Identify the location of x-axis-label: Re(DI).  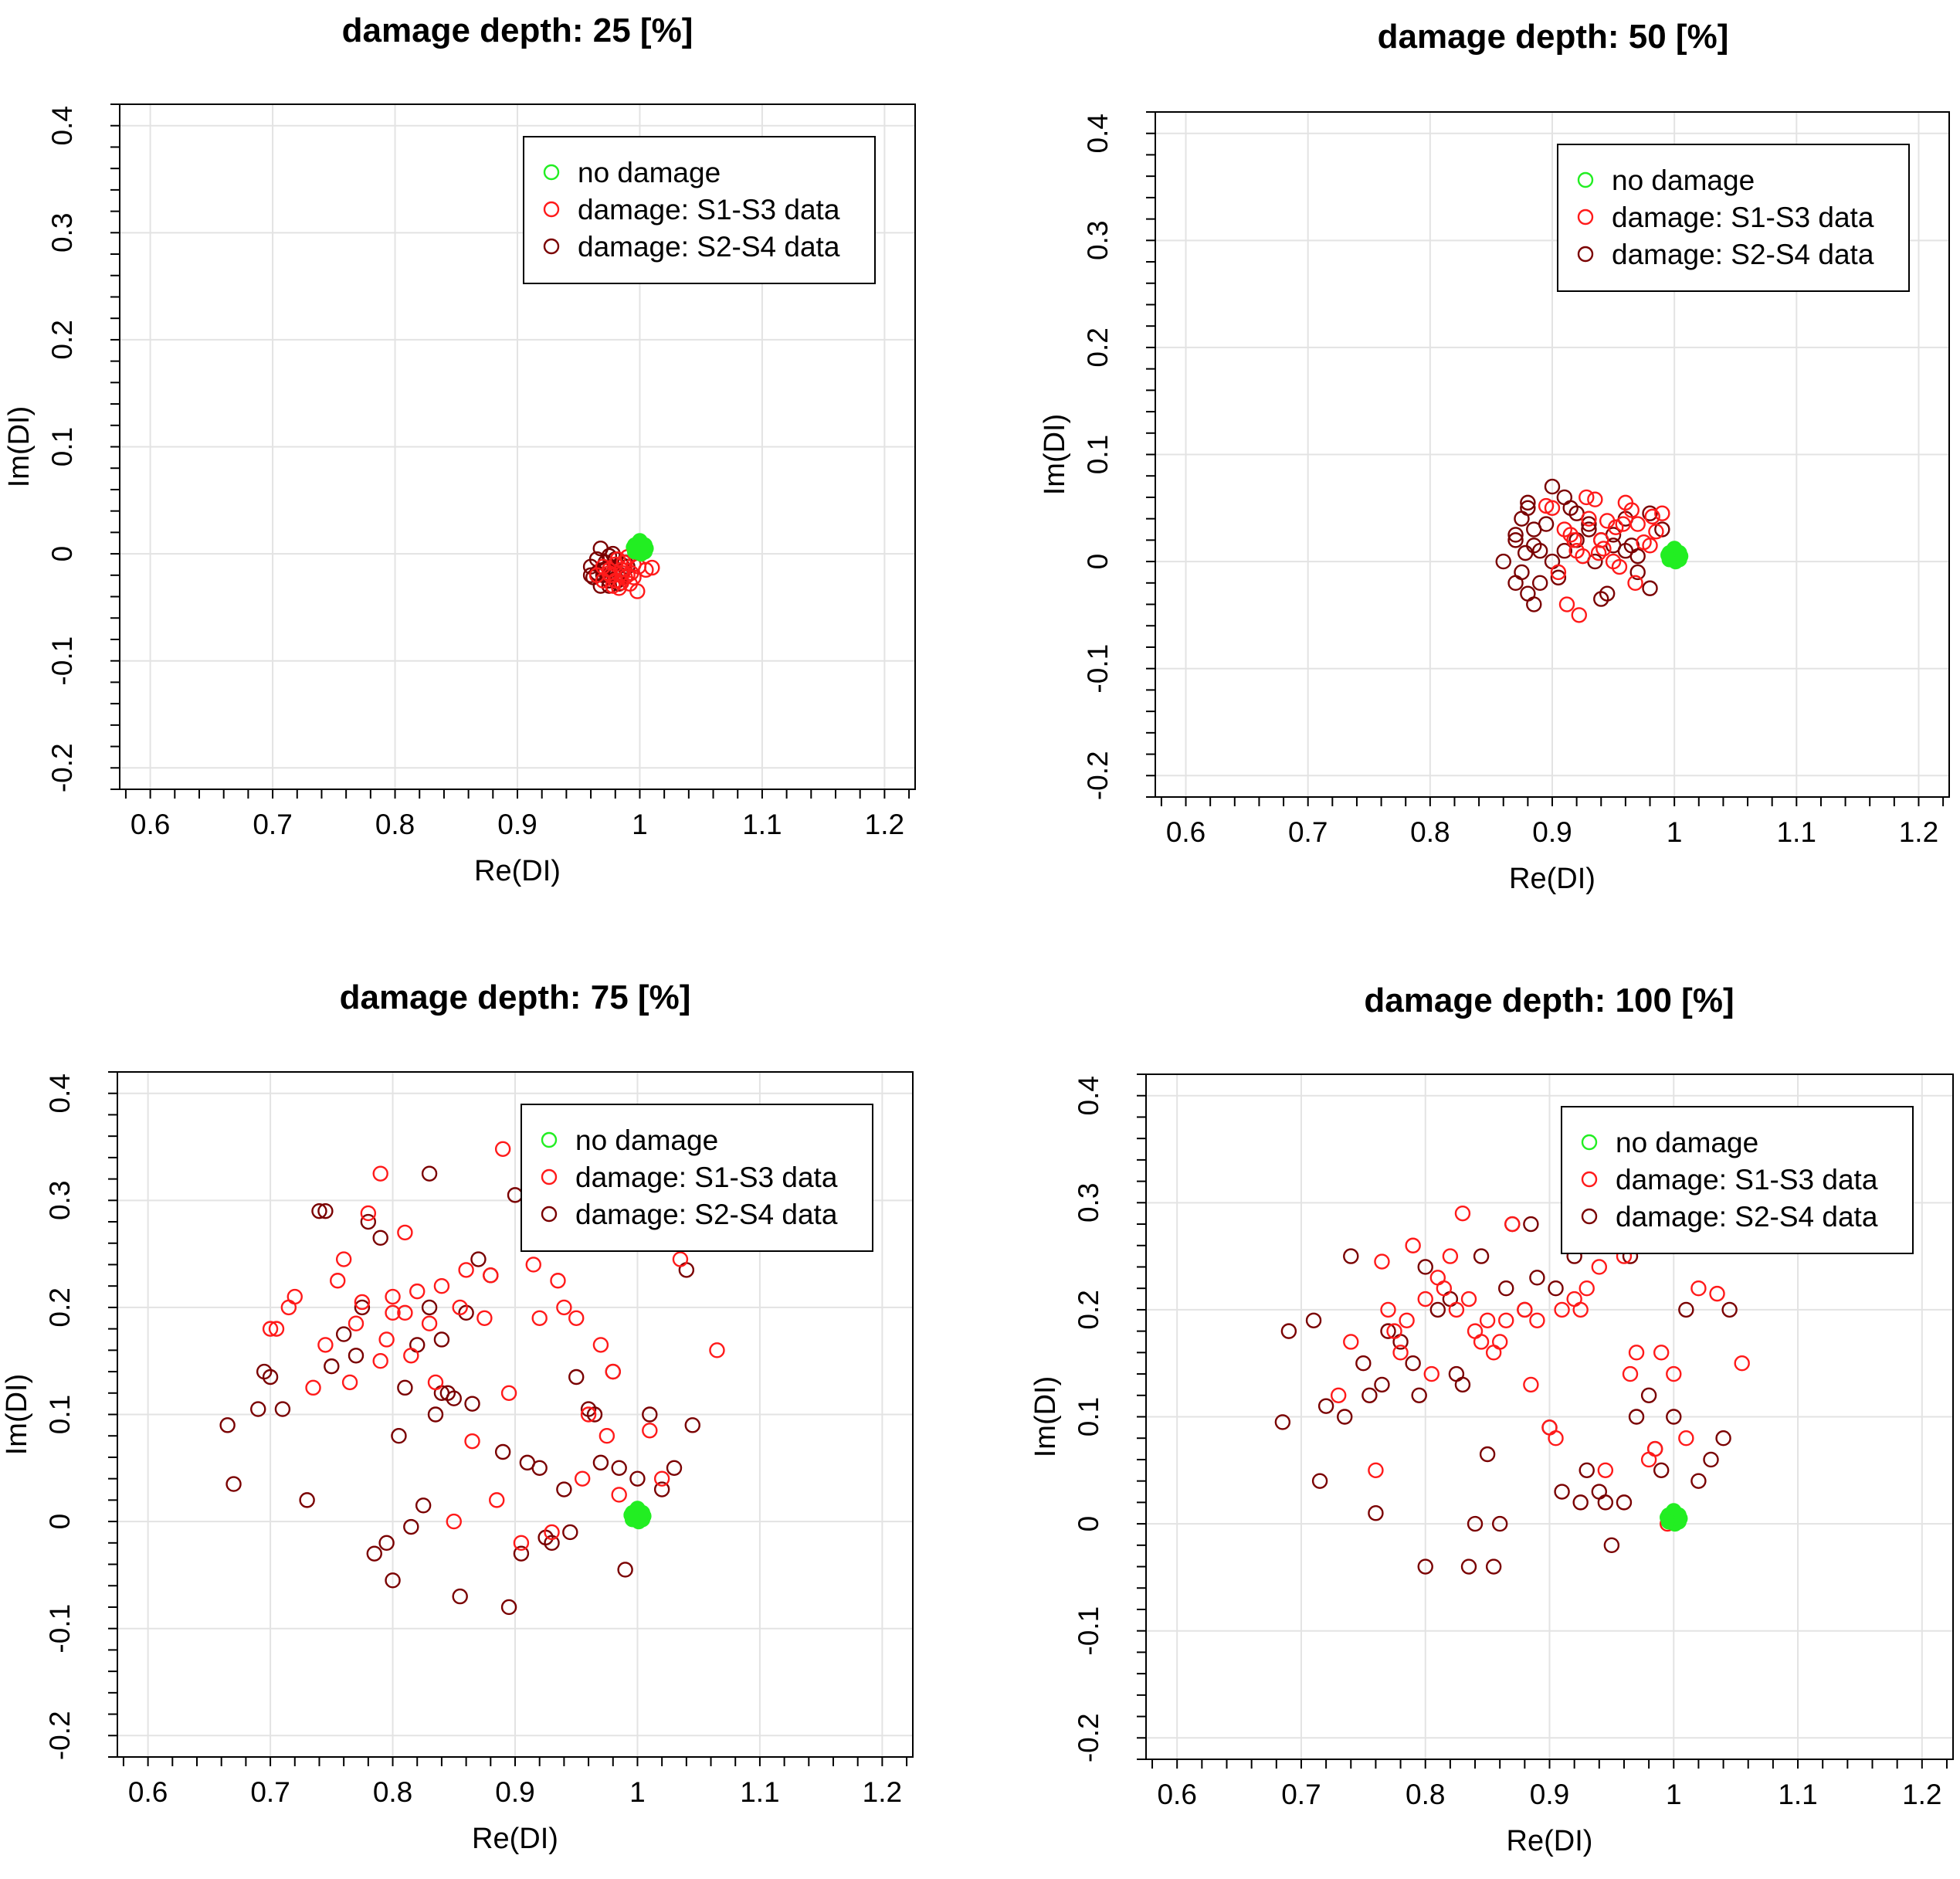
(1552, 879).